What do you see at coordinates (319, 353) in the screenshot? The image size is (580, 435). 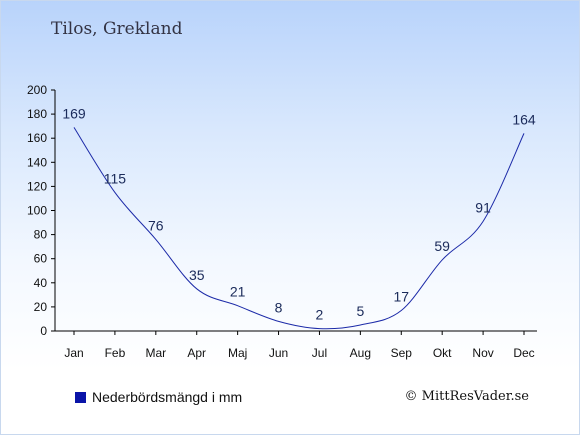 I see `x-tick-label: Jul` at bounding box center [319, 353].